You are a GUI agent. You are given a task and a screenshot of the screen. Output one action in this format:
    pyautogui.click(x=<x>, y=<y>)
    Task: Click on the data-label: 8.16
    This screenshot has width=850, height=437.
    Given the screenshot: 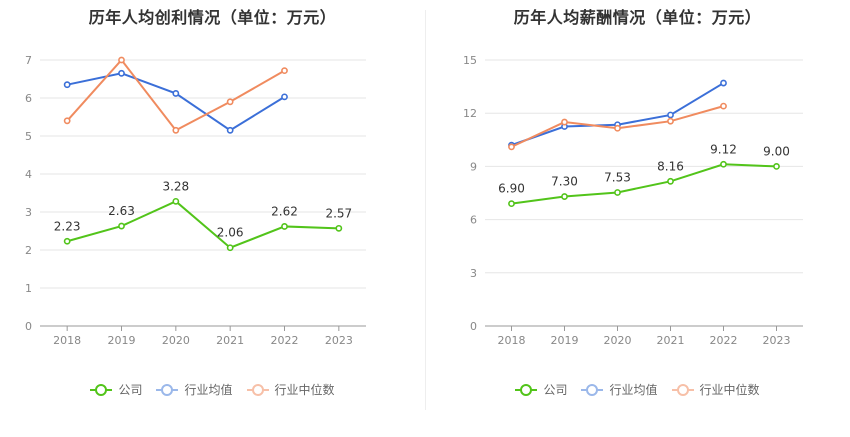 What is the action you would take?
    pyautogui.click(x=670, y=166)
    